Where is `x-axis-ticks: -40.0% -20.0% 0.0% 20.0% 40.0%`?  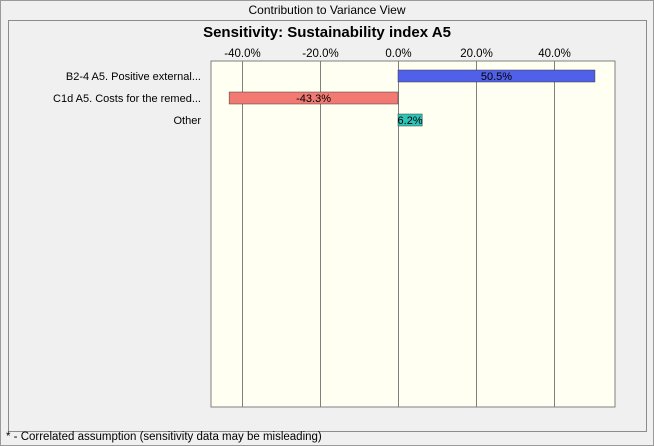
x-axis-ticks: -40.0% -20.0% 0.0% 20.0% 40.0% is located at coordinates (397, 54).